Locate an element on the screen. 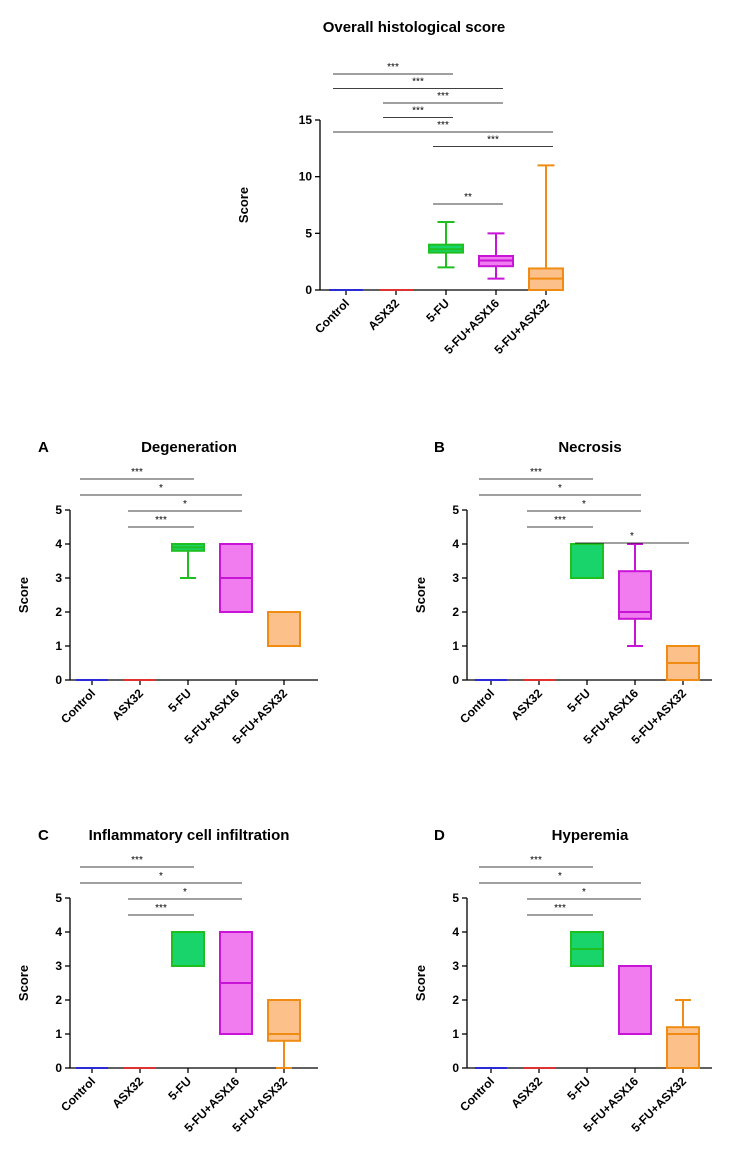 The height and width of the screenshot is (1157, 732). panel-letter: D is located at coordinates (439, 835).